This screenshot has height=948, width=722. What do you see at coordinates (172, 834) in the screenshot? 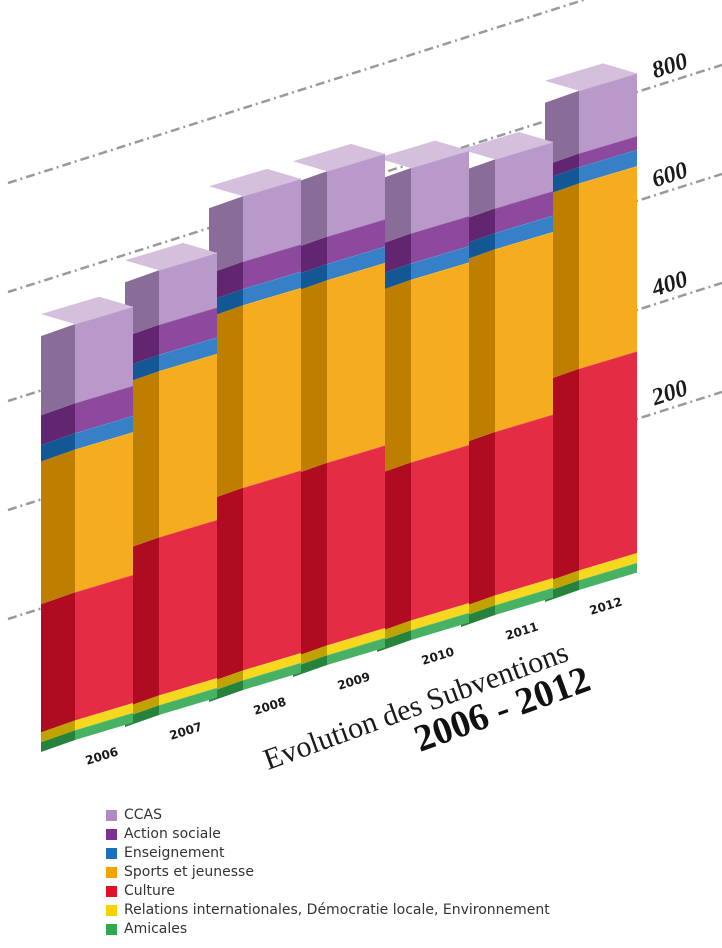
I see `legend-label: Action sociale` at bounding box center [172, 834].